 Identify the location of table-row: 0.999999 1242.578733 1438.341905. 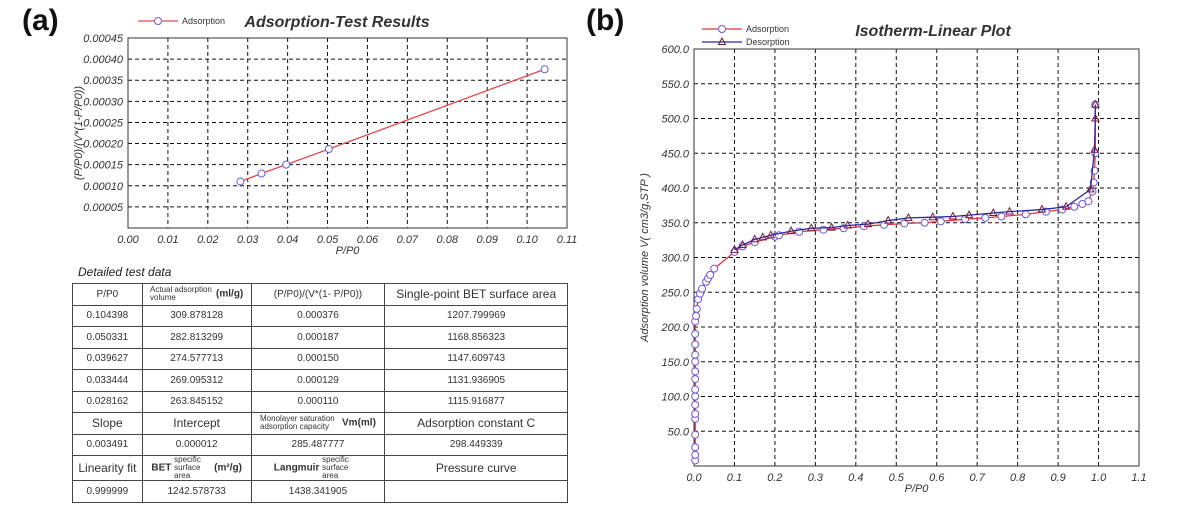
(320, 491).